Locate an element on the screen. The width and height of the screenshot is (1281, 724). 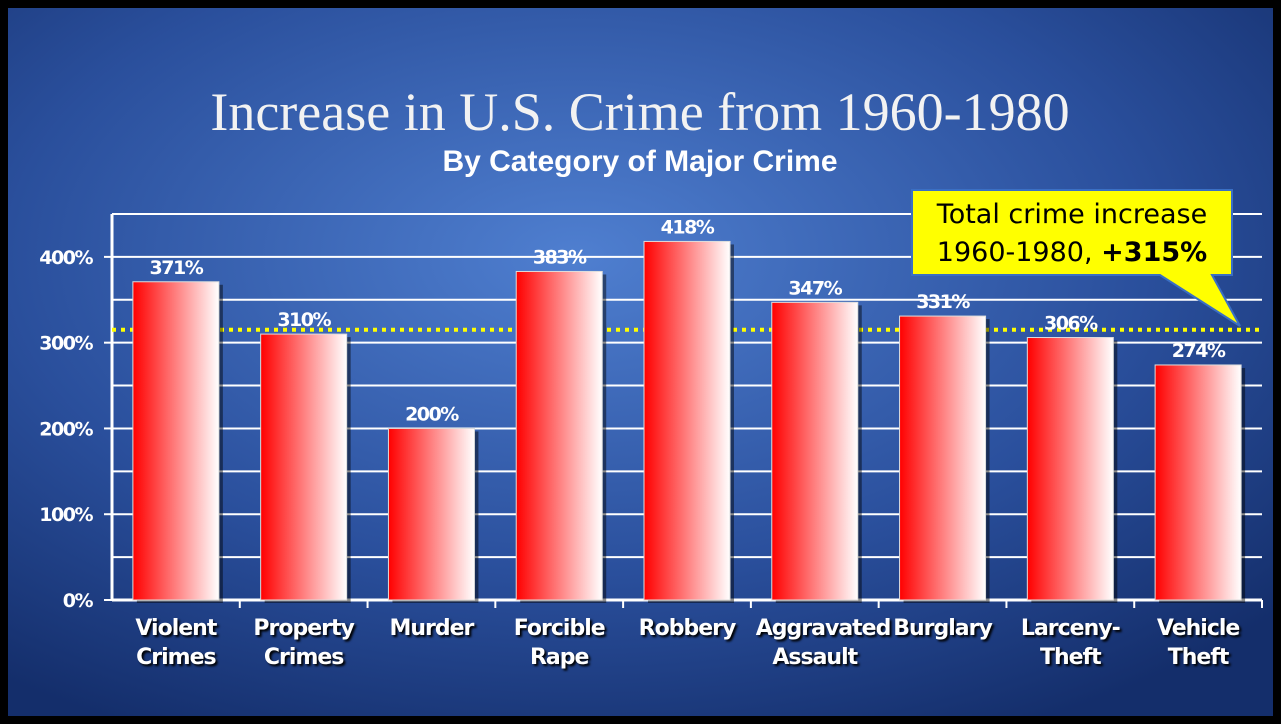
x-tick-label: Aggravated Assault is located at coordinates (823, 643).